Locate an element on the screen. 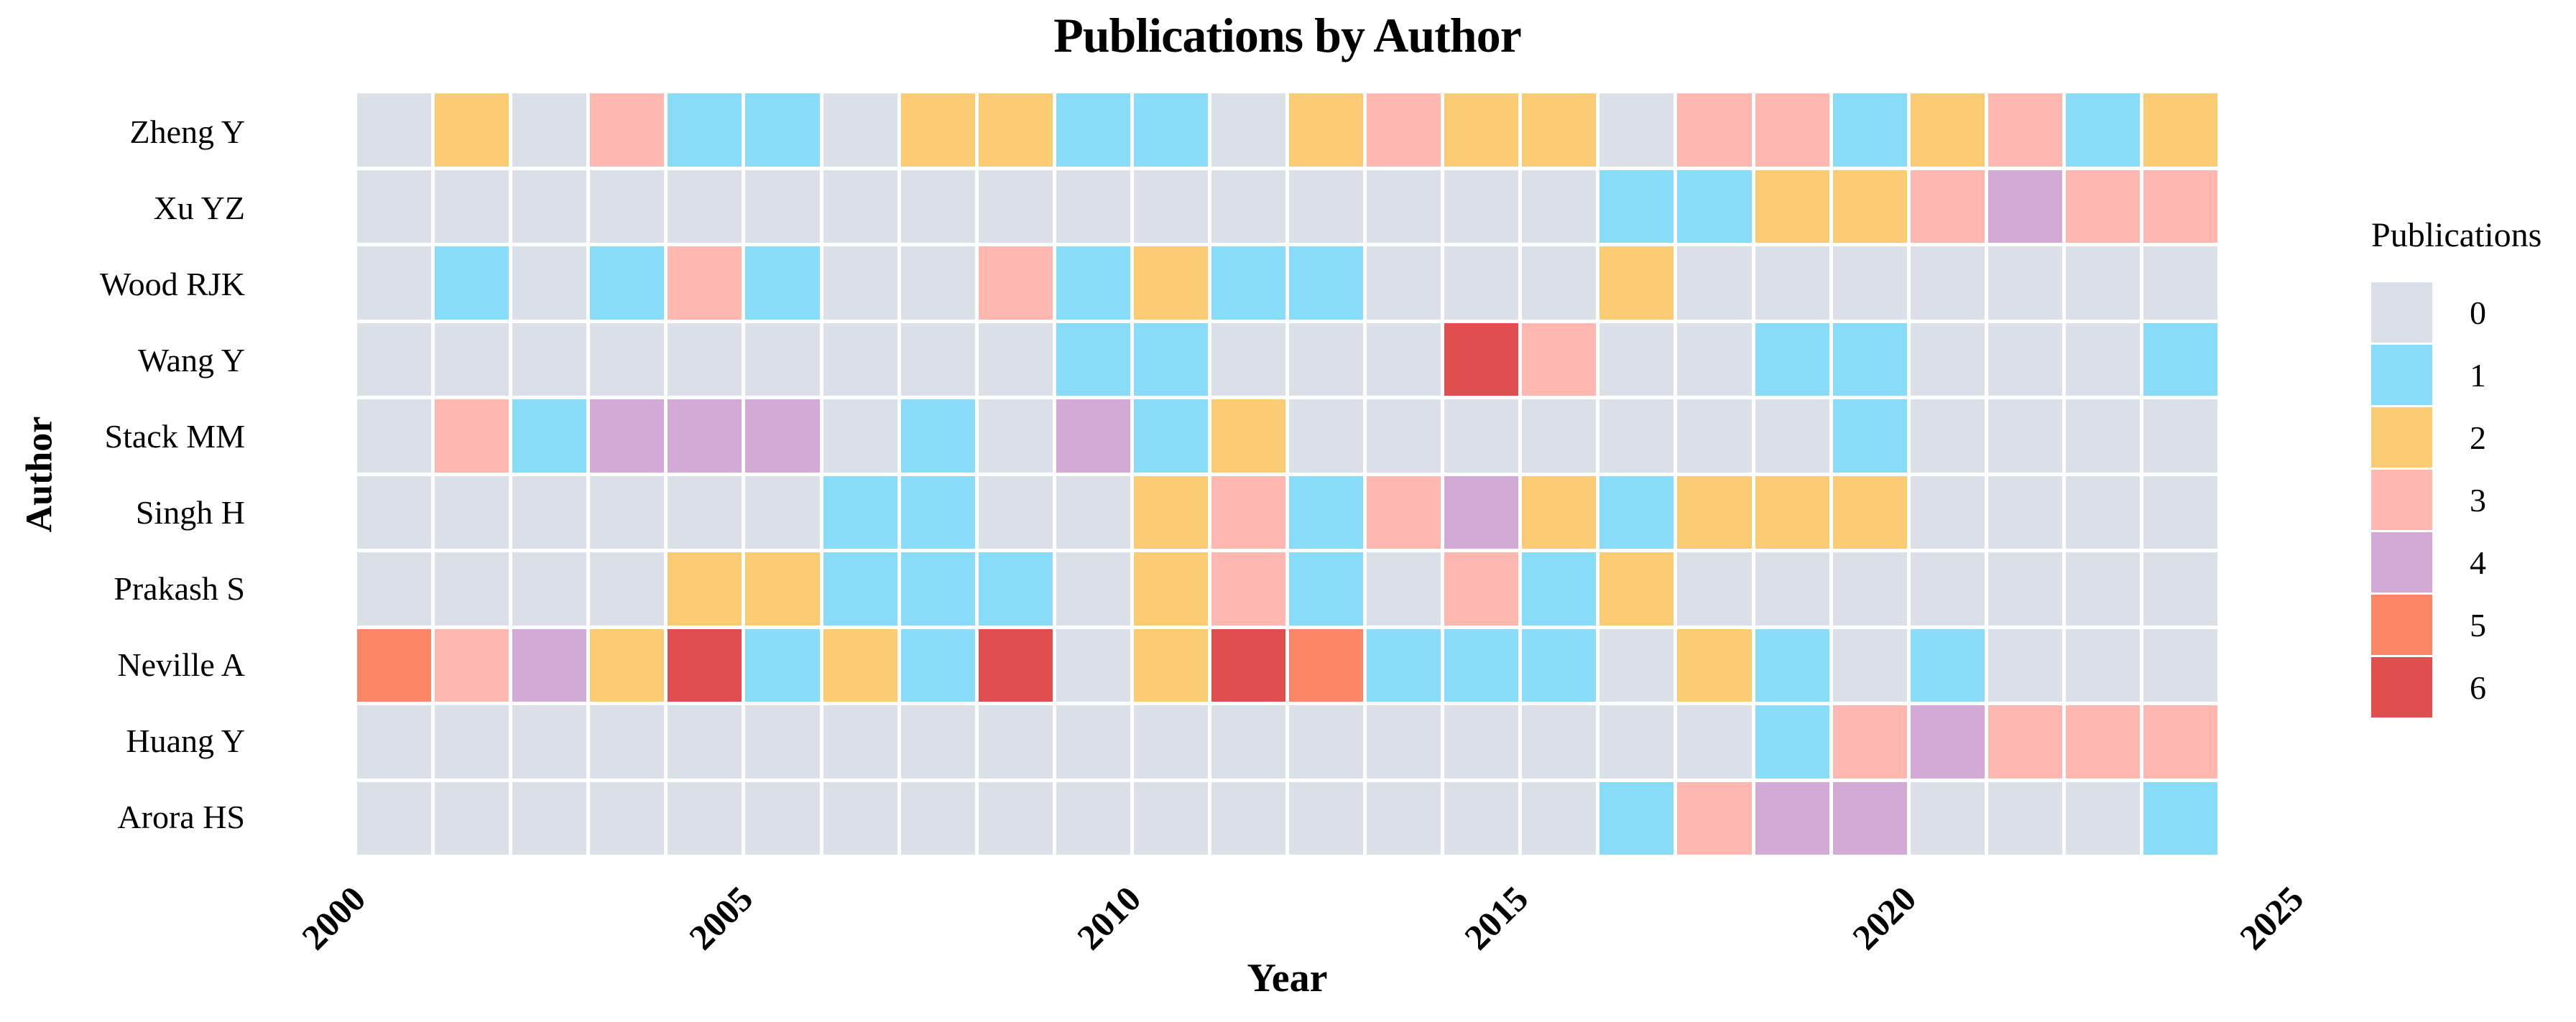  chart-title: Publications by Author is located at coordinates (1287, 35).